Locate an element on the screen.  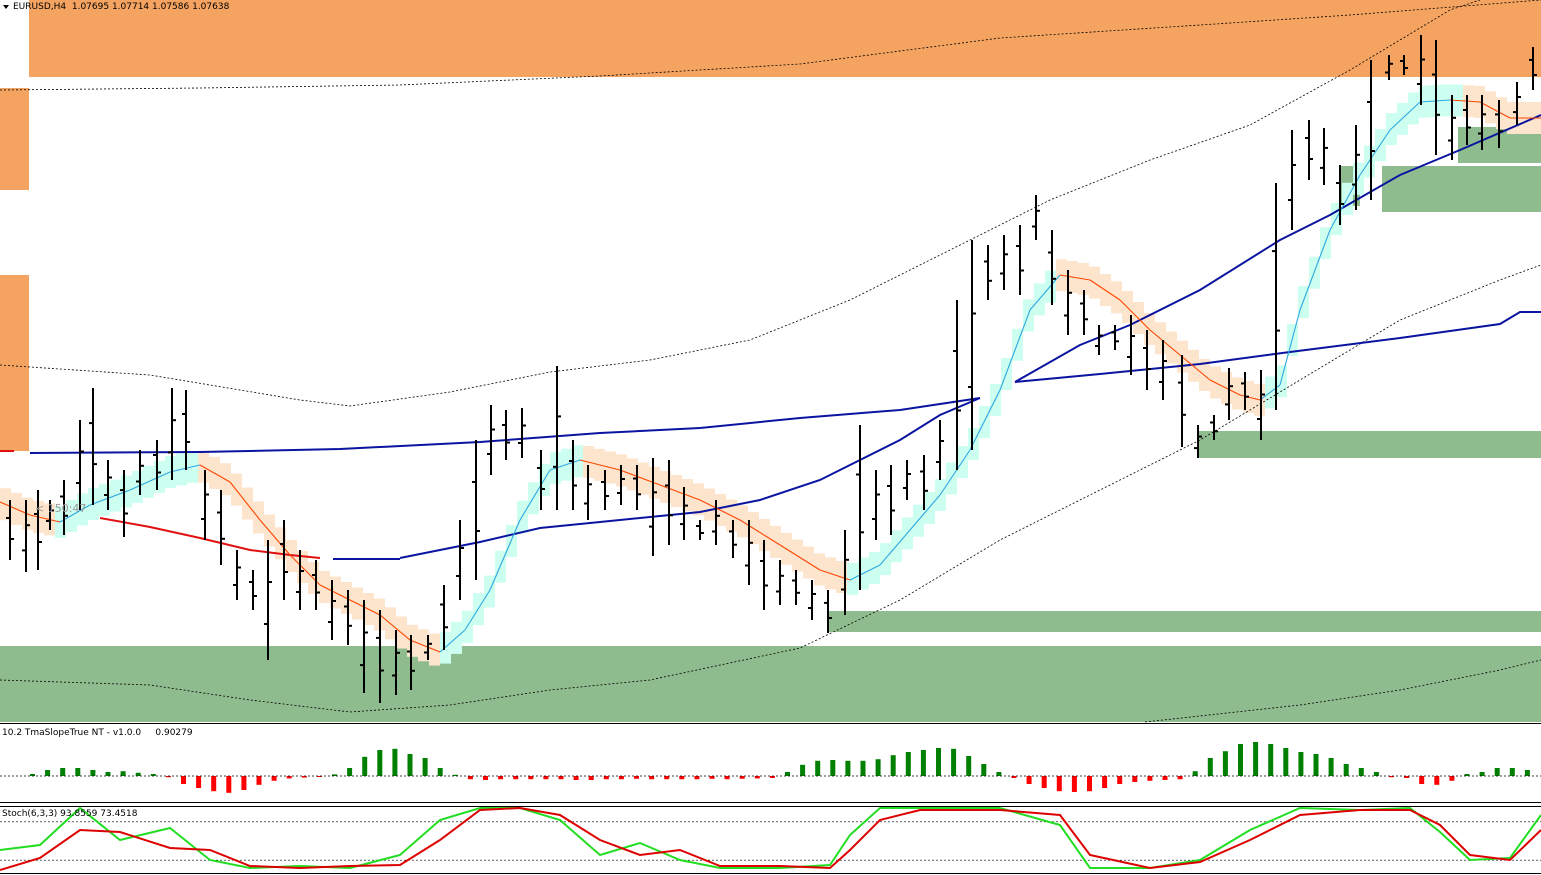
slow-ma-line is located at coordinates (1277, 347).